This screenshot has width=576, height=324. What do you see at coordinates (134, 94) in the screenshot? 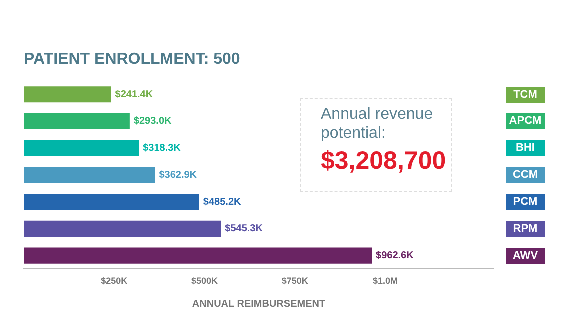
I see `data-label: $241.4K` at bounding box center [134, 94].